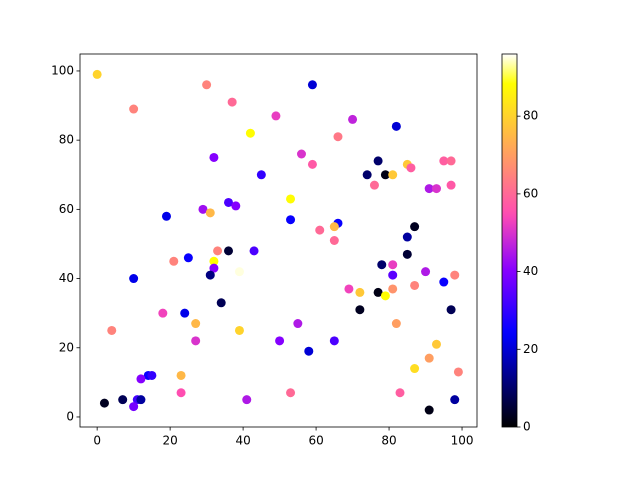 The image size is (640, 484). I want to click on colorbar-tick-label: 80, so click(530, 116).